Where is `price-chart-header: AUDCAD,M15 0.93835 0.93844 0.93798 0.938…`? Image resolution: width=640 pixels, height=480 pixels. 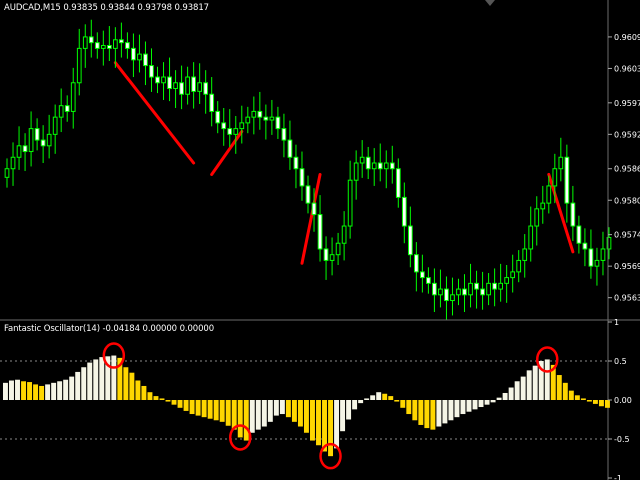 price-chart-header: AUDCAD,M15 0.93835 0.93844 0.93798 0.938… is located at coordinates (106, 8).